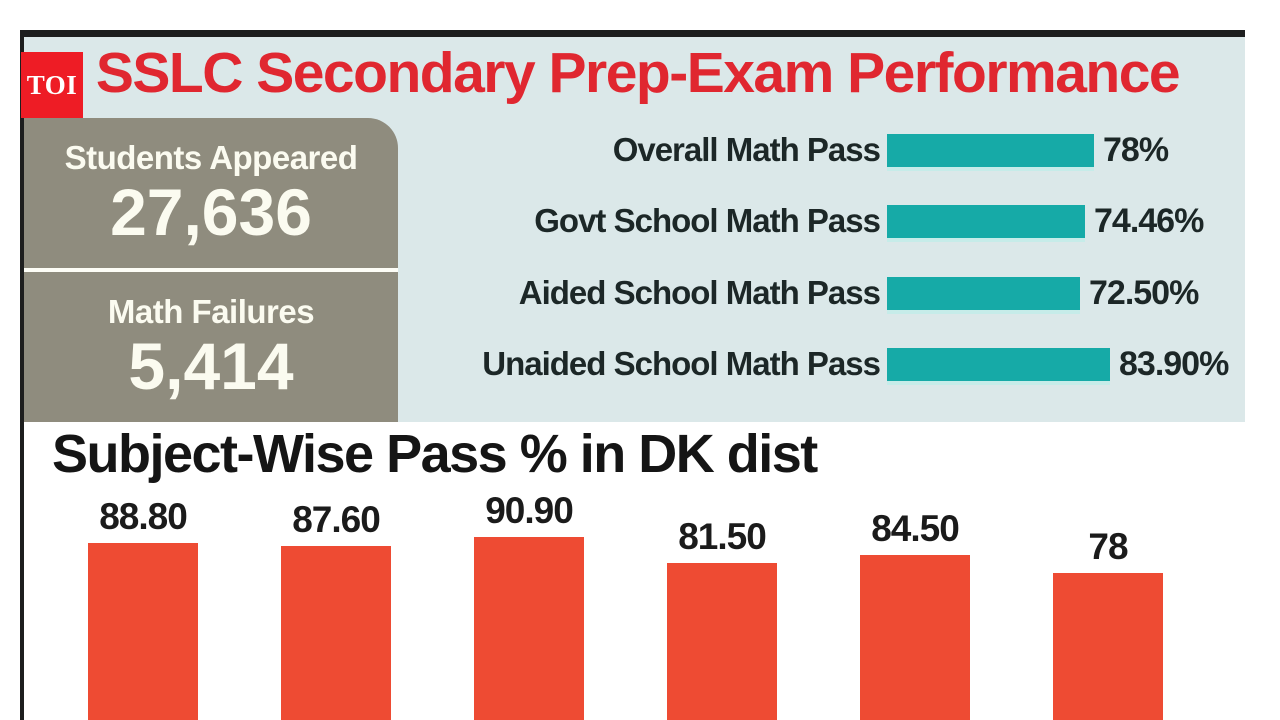 Image resolution: width=1280 pixels, height=720 pixels. Describe the element at coordinates (1149, 220) in the screenshot. I see `hbar-value-label: 74.46%` at that location.